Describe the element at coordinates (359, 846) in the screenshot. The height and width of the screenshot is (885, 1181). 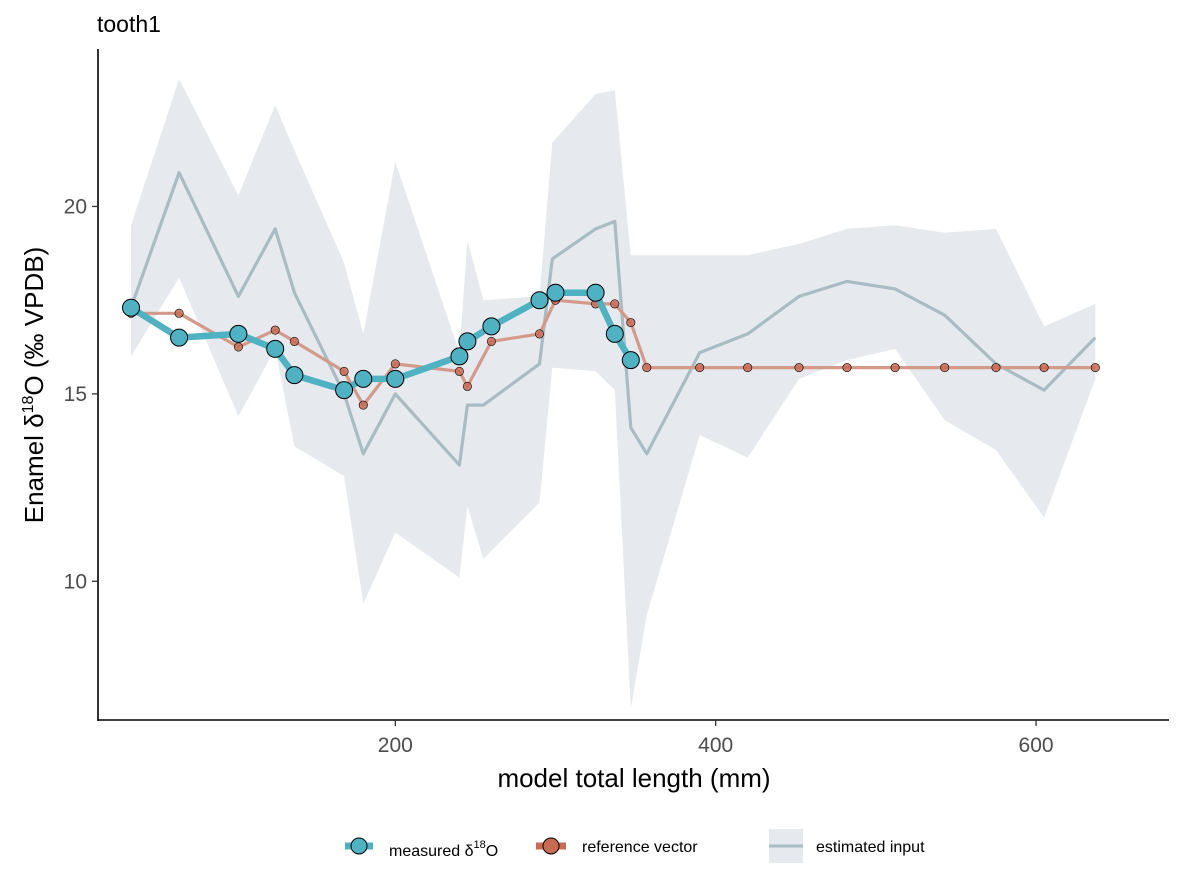
I see `legend-key-measured-point` at that location.